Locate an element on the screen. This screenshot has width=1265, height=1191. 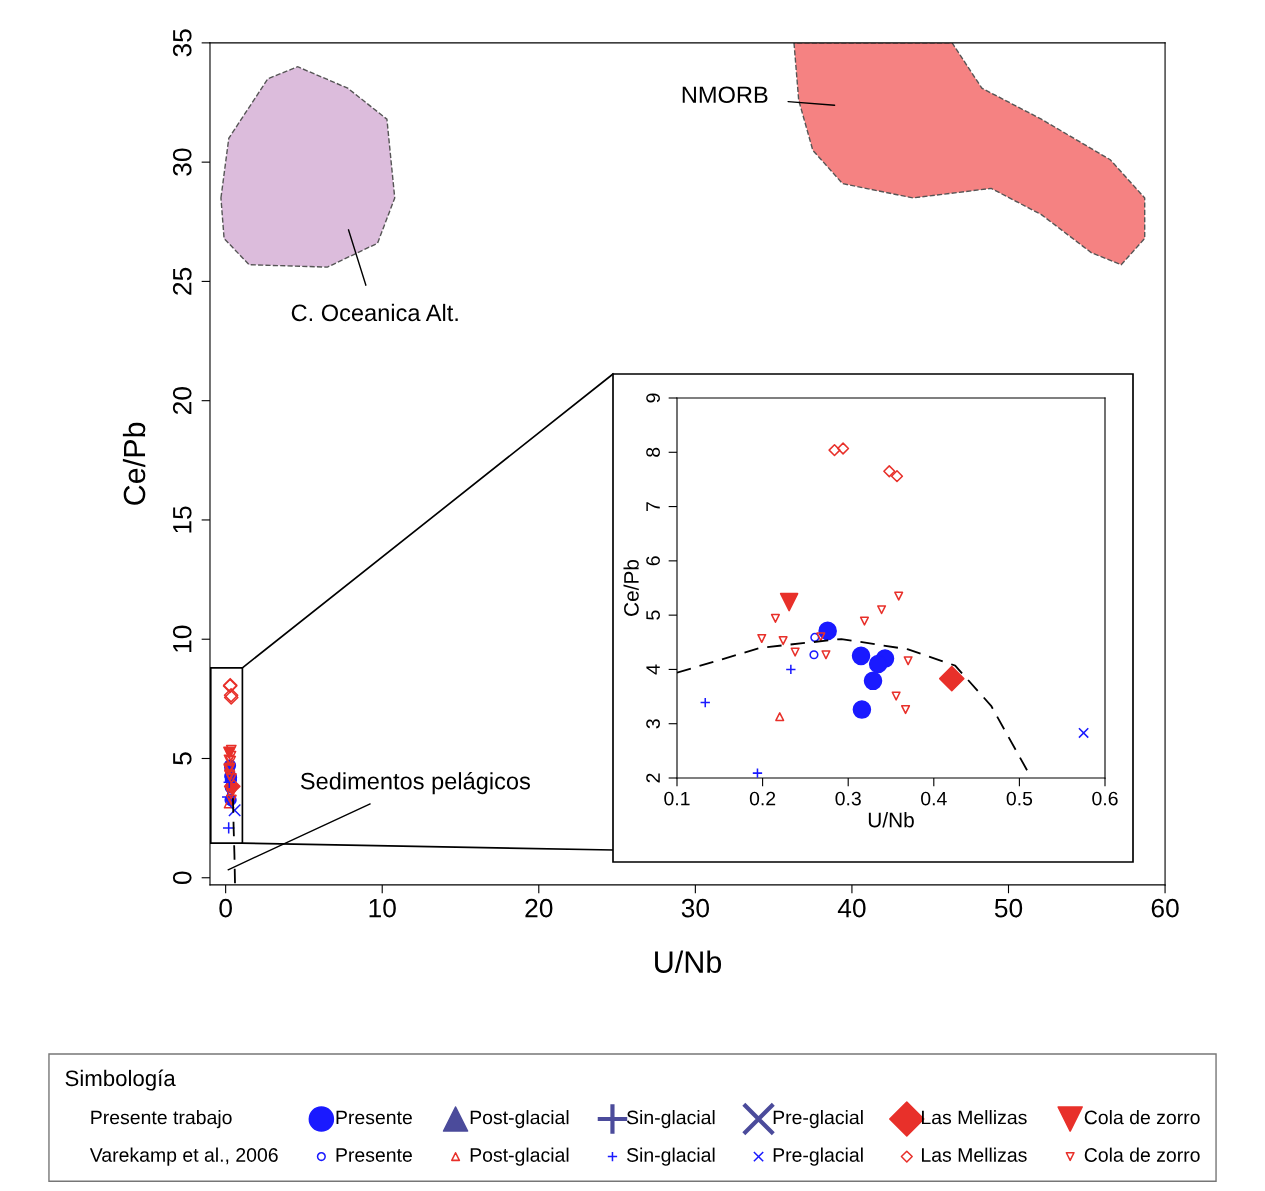
x-tick-label: 20 is located at coordinates (539, 908).